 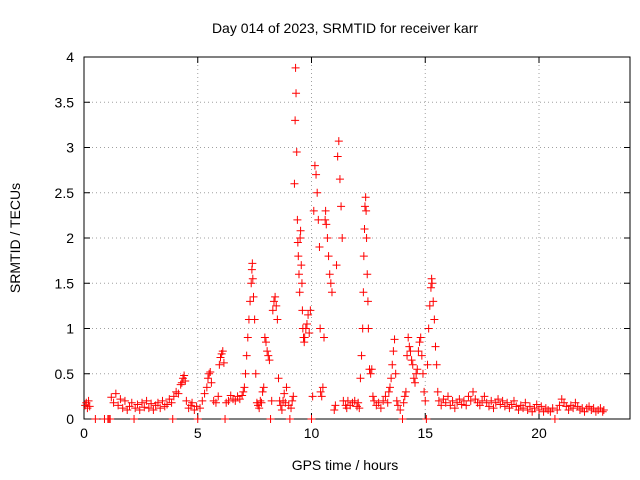 What do you see at coordinates (539, 433) in the screenshot?
I see `x-tick-label: 20` at bounding box center [539, 433].